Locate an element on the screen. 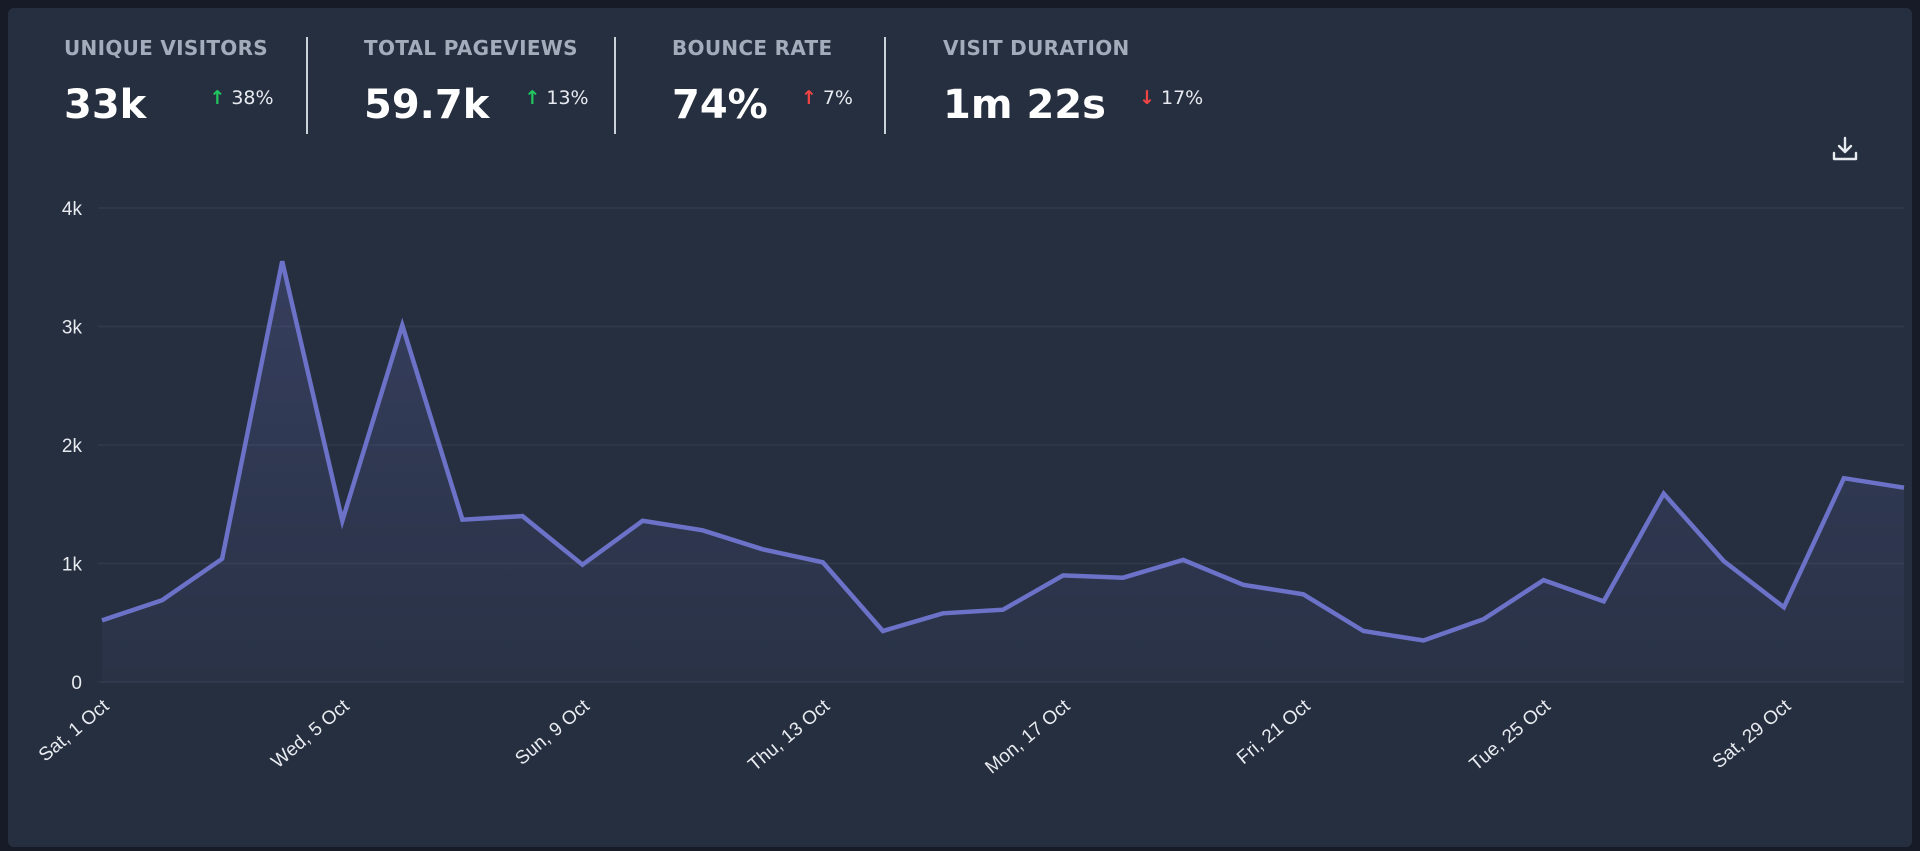 The height and width of the screenshot is (851, 1920). stat-label: UNIQUE VISITORS is located at coordinates (166, 48).